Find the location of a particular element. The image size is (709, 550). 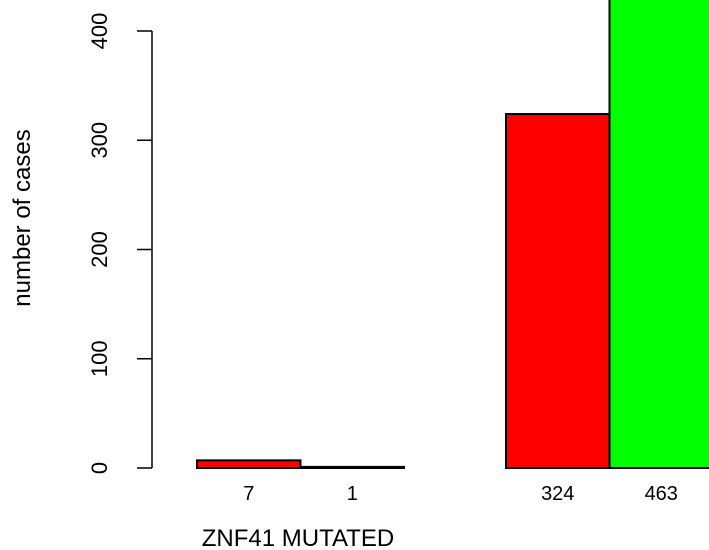

bar-value-label: 1 is located at coordinates (352, 494).